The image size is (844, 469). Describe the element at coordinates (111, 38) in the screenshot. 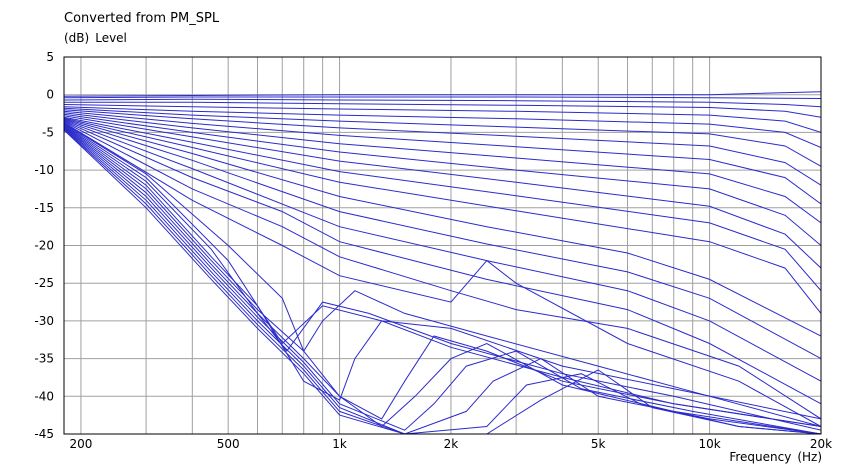

I see `y-axis-name: Level` at that location.